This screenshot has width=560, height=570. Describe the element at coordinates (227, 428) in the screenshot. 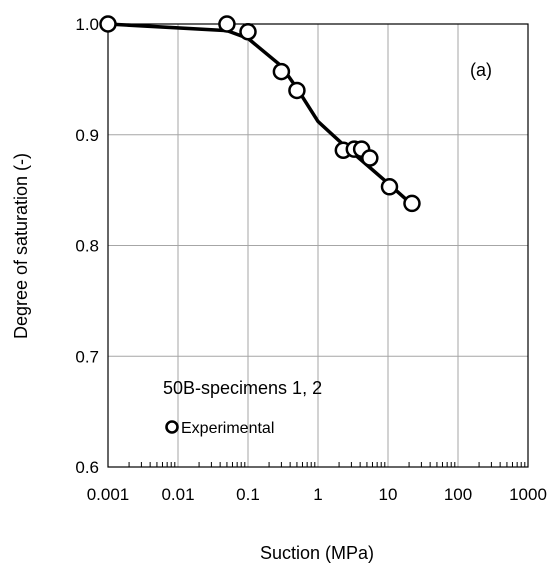

I see `legend-label-experimental: Experimental` at that location.